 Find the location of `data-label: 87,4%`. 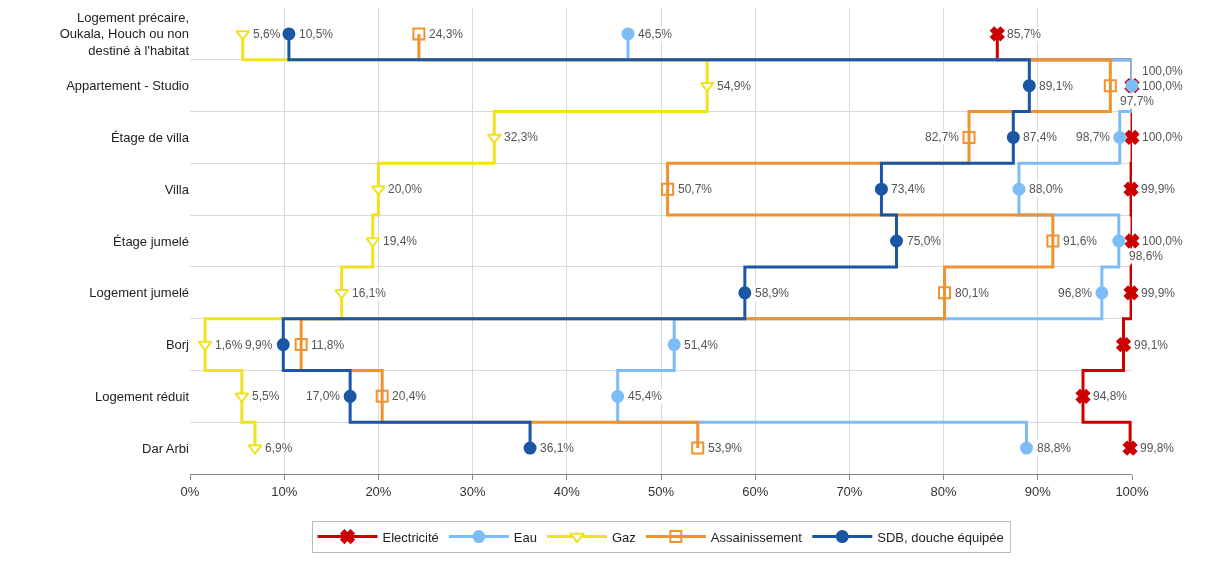

data-label: 87,4% is located at coordinates (1040, 137).